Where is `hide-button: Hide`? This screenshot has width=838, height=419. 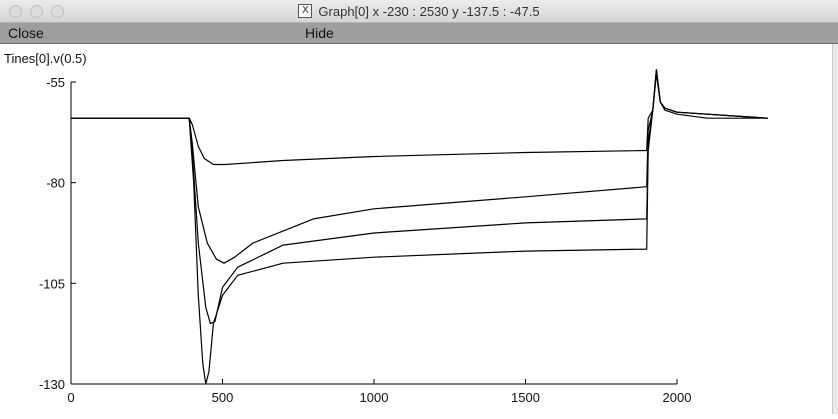
hide-button: Hide is located at coordinates (319, 33).